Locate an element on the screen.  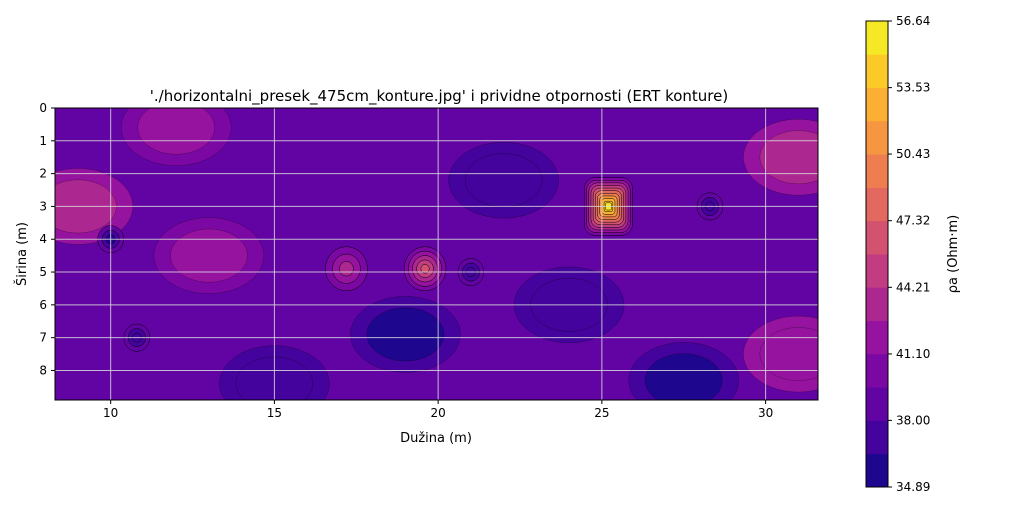
y-tick-label: 0 is located at coordinates (43, 108).